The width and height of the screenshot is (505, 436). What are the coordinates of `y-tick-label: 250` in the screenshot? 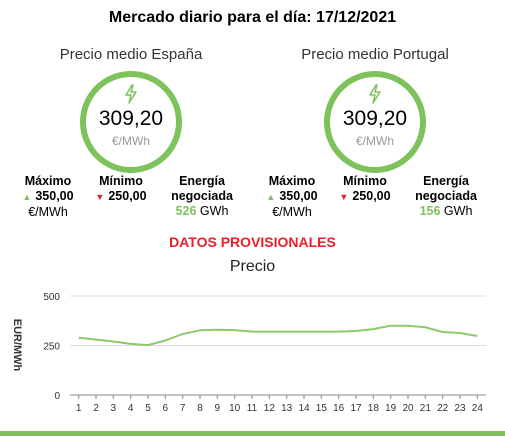 It's located at (51, 347).